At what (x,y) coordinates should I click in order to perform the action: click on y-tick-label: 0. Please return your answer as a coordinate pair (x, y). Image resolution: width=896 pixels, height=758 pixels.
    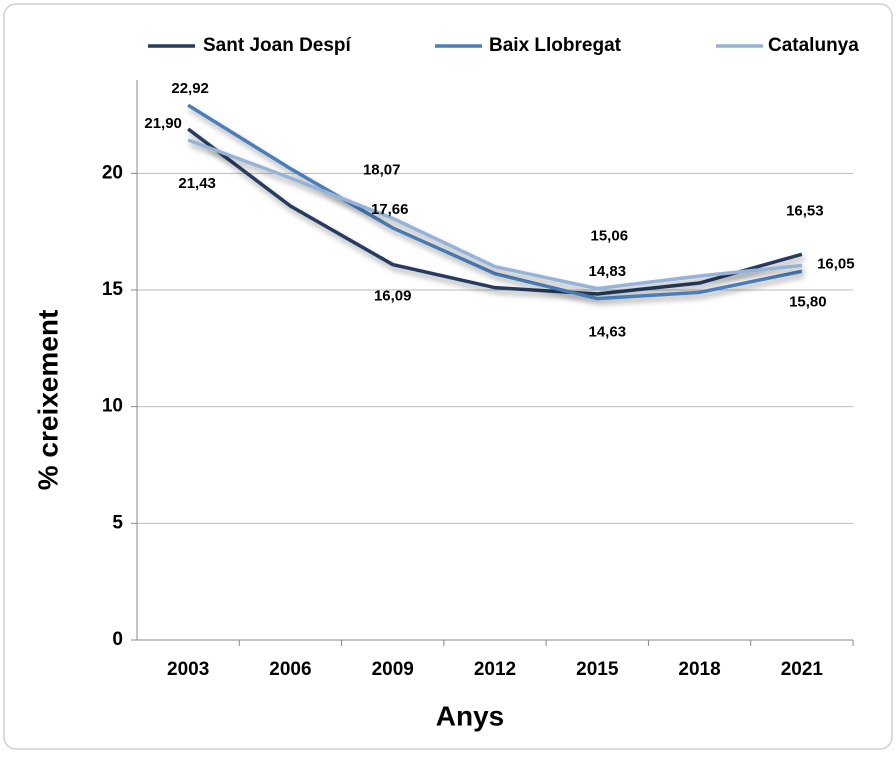
    Looking at the image, I should click on (117, 639).